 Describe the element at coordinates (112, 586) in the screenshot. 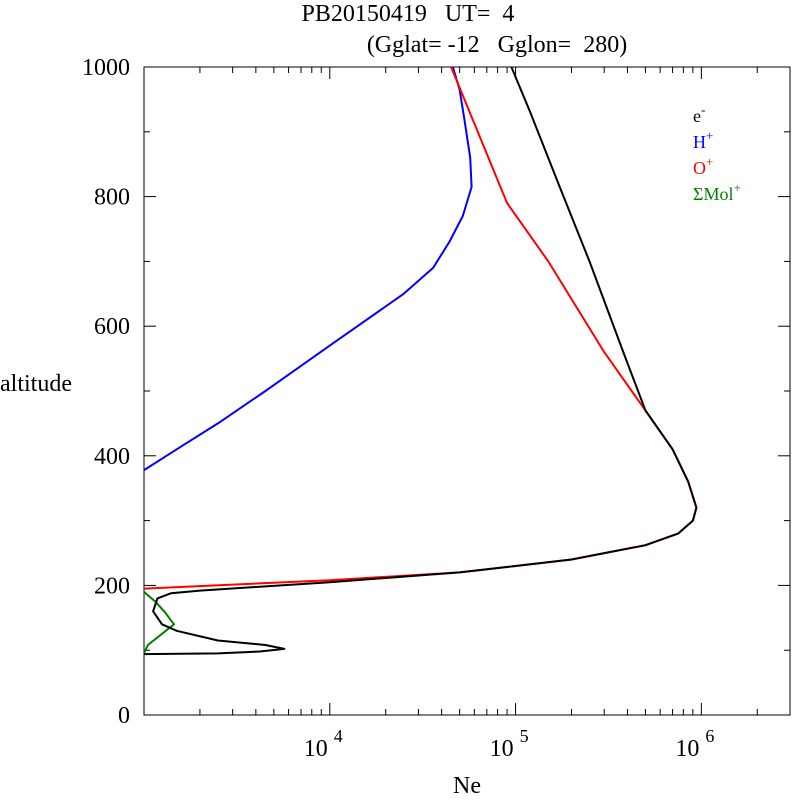

I see `y-tick-label: 200` at that location.